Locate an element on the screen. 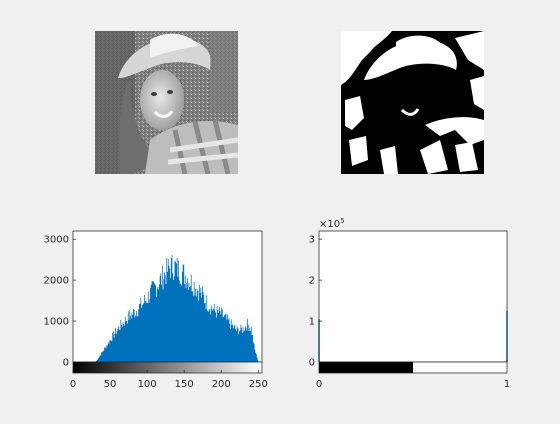  hist2-ytick-label: 3 is located at coordinates (312, 240).